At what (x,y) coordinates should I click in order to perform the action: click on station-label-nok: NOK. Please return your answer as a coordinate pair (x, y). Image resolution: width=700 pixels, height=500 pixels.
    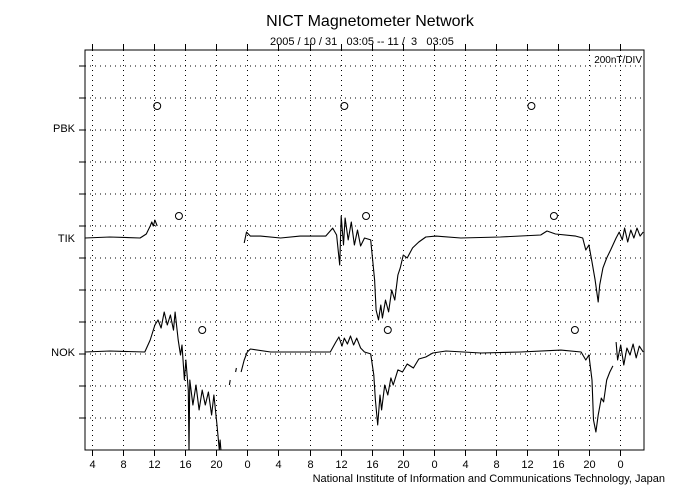
    Looking at the image, I should click on (63, 353).